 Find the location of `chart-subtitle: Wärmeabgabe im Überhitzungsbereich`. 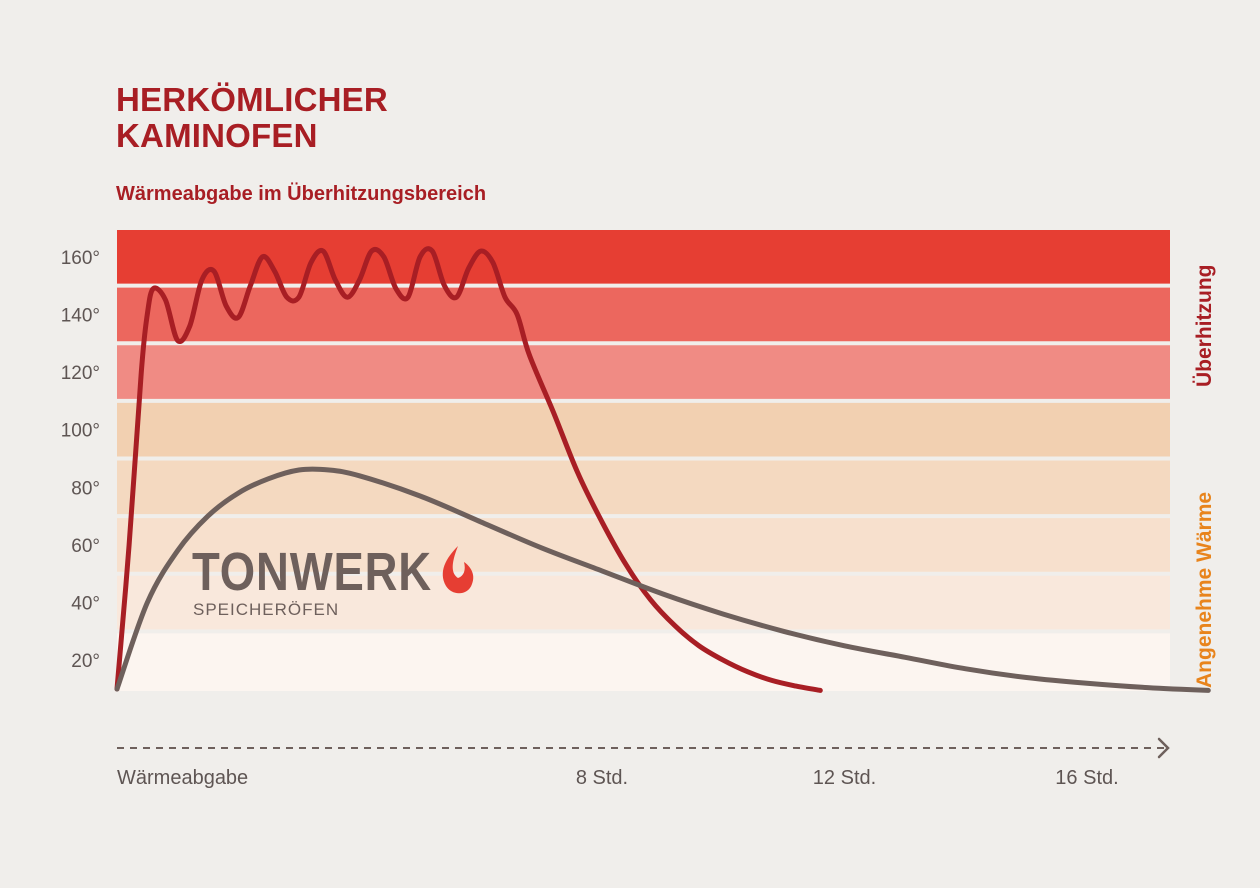

chart-subtitle: Wärmeabgabe im Überhitzungsbereich is located at coordinates (301, 194).